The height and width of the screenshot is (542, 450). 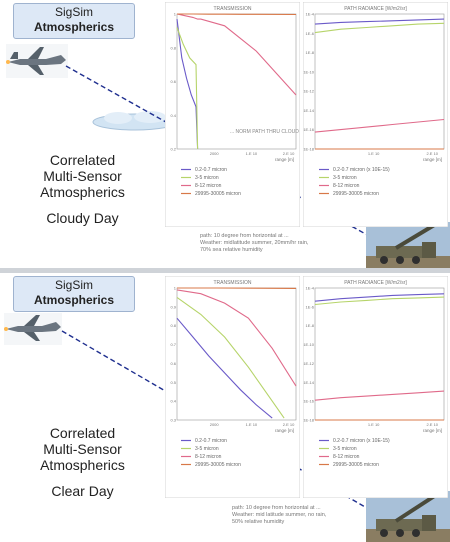 I want to click on title-line: Correlated, so click(x=82, y=160).